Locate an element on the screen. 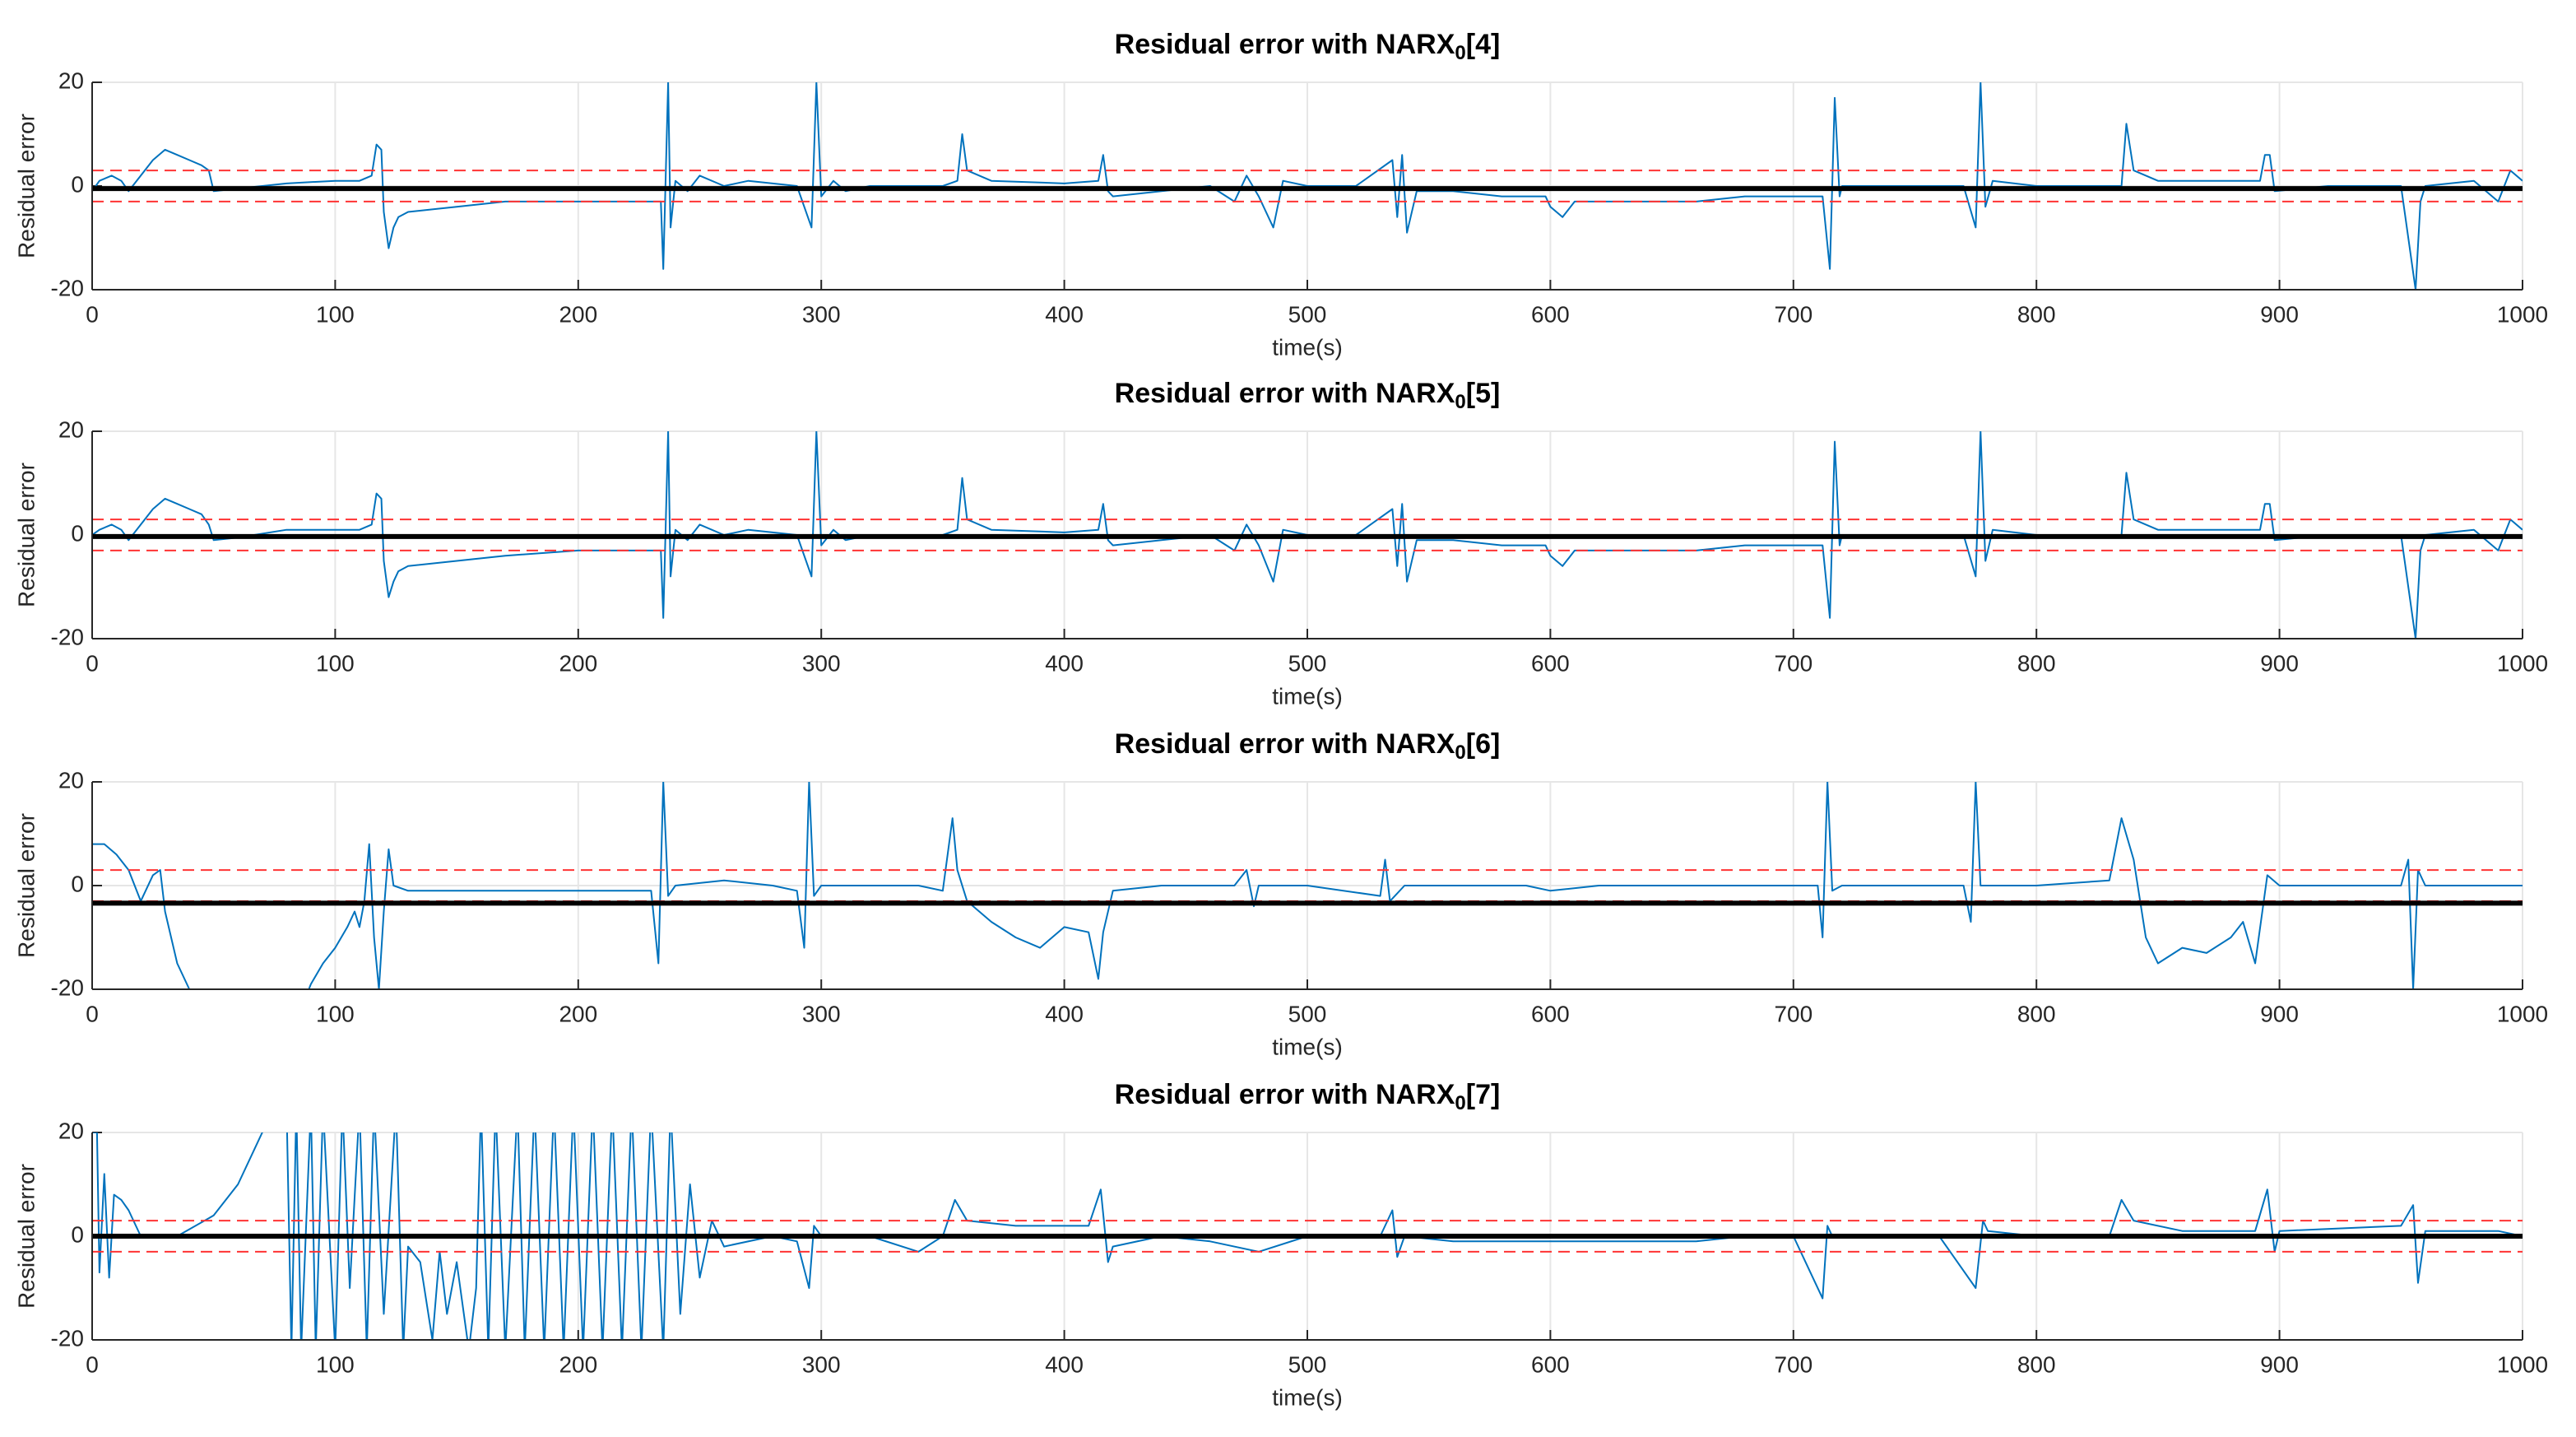  chart-title: Residual error with NARX0[5] is located at coordinates (1308, 395).